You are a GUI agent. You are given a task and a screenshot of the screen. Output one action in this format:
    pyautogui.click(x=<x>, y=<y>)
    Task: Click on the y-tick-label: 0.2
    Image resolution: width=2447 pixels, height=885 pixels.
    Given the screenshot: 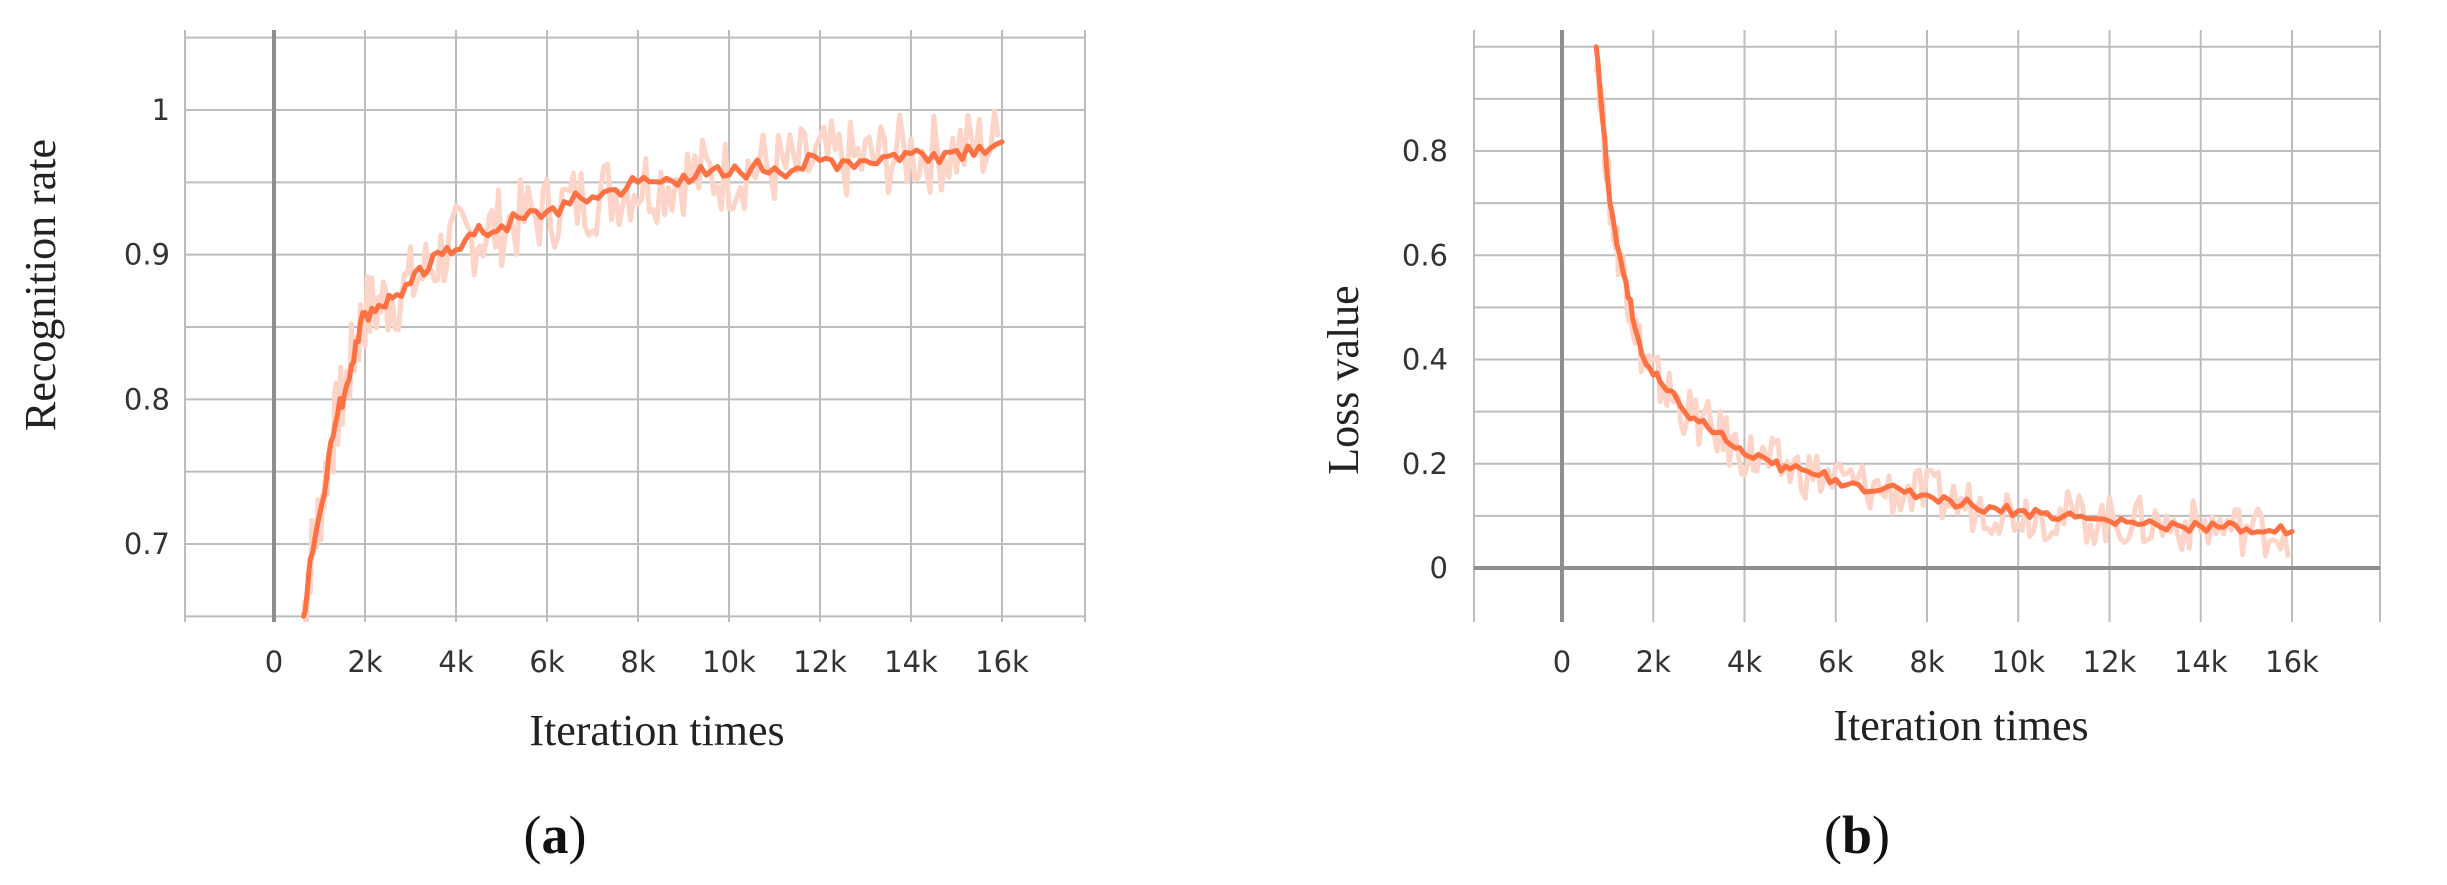 What is the action you would take?
    pyautogui.click(x=1425, y=464)
    